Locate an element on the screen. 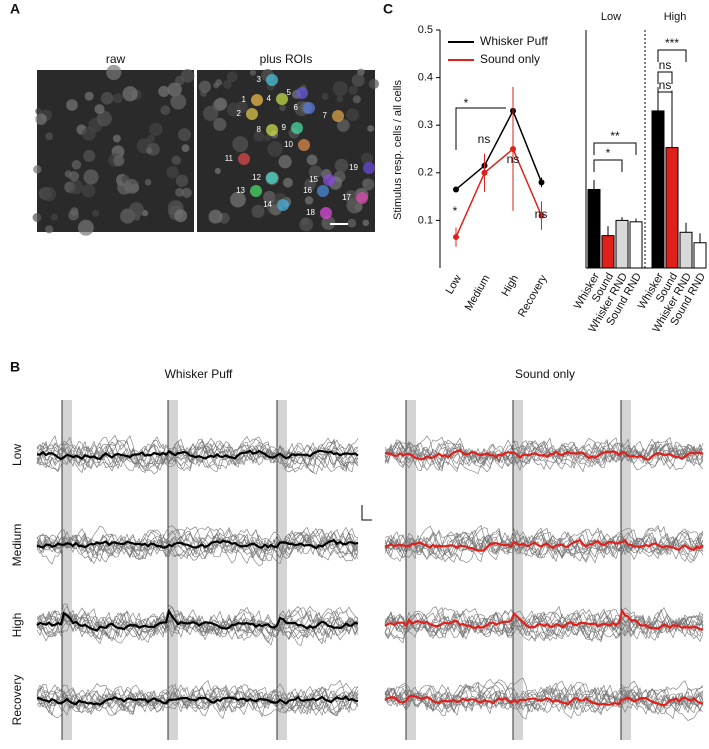 The width and height of the screenshot is (709, 749). row-label: Medium is located at coordinates (17, 545).